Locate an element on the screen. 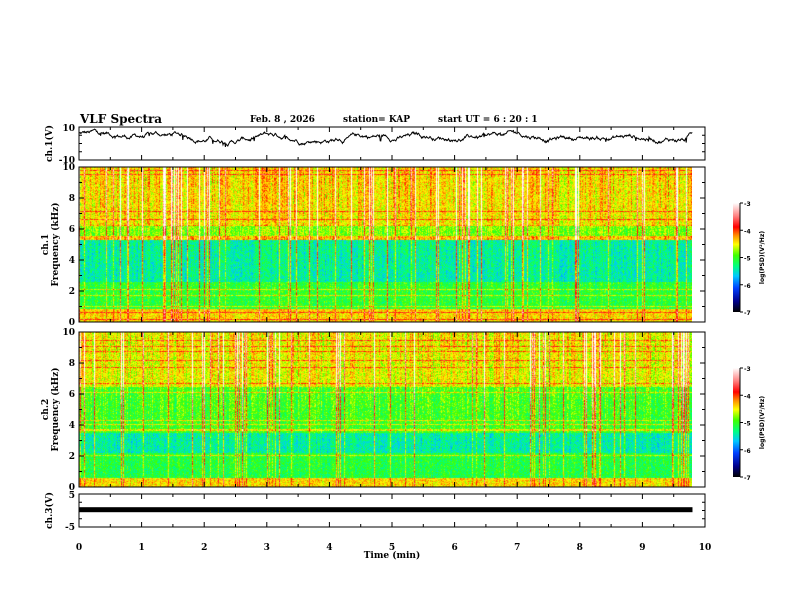 The height and width of the screenshot is (612, 792). x-axis-label: Time (min) is located at coordinates (392, 555).